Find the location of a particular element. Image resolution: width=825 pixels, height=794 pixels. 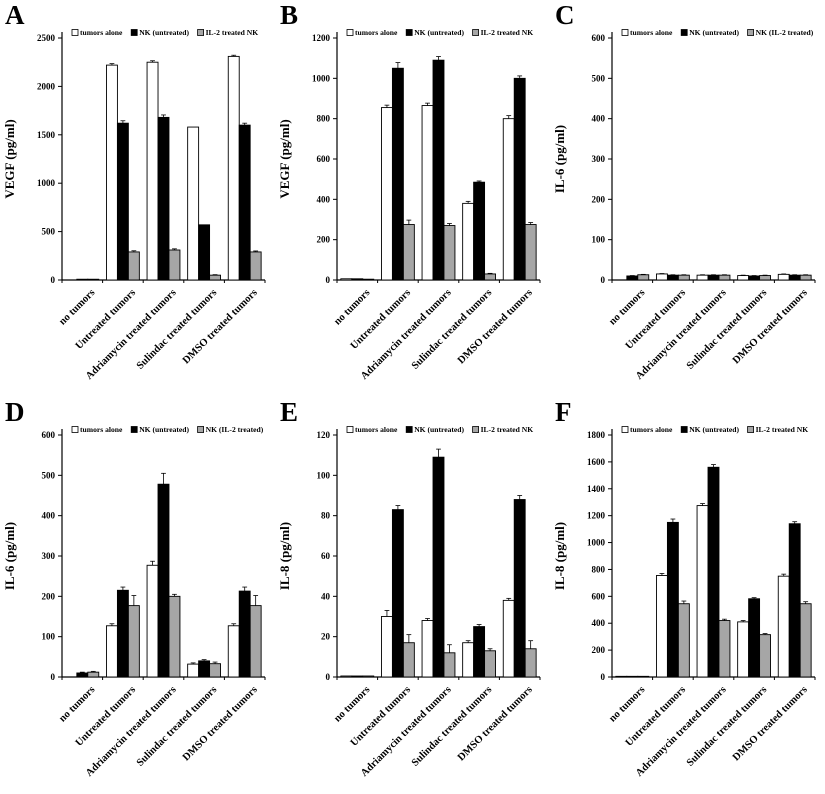

legend-label: tumors alone is located at coordinates (651, 429).